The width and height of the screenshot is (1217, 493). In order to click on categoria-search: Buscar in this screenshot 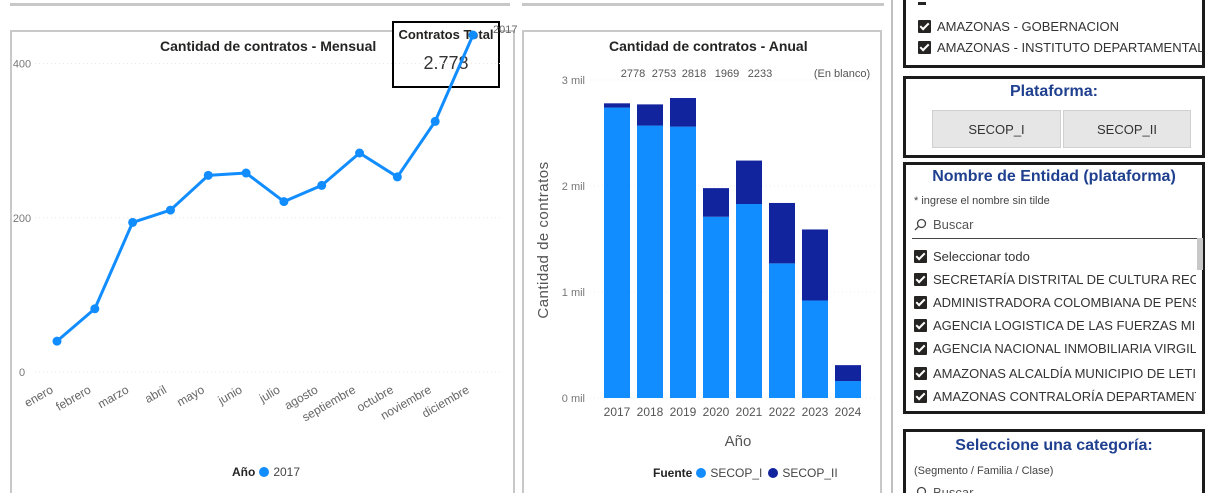, I will do `click(943, 489)`.